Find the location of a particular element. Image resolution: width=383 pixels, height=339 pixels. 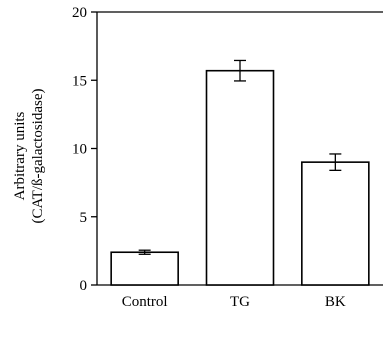

y-axis-title-line-2: (CAT/ß-galactosidase) is located at coordinates (38, 156).